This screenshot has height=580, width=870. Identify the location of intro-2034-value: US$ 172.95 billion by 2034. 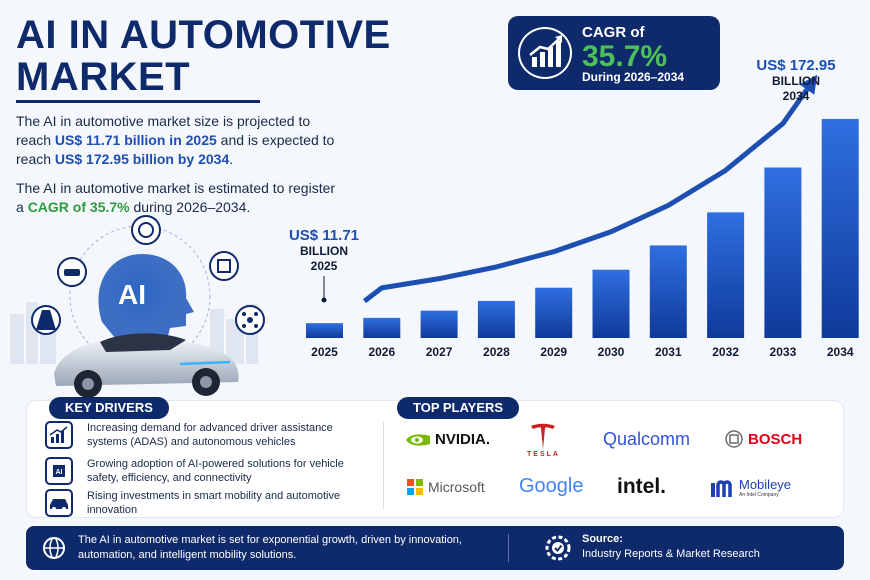
(142, 159).